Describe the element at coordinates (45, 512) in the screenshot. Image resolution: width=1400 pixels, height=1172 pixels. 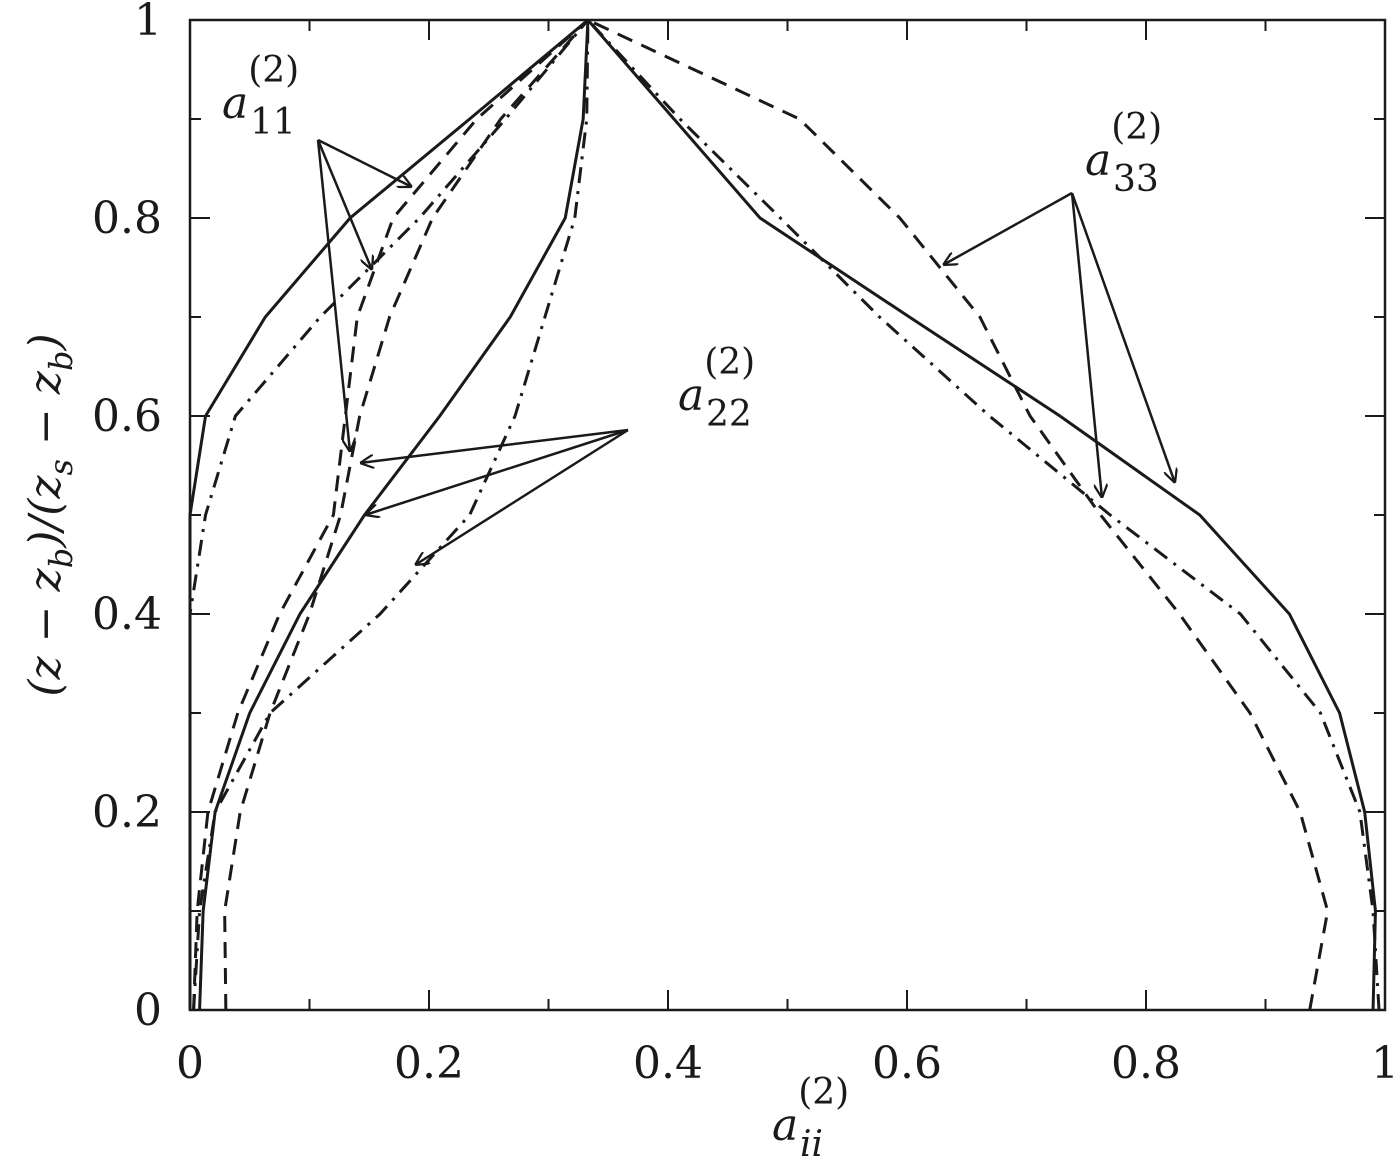
I see `y-label-part: )/(z` at that location.